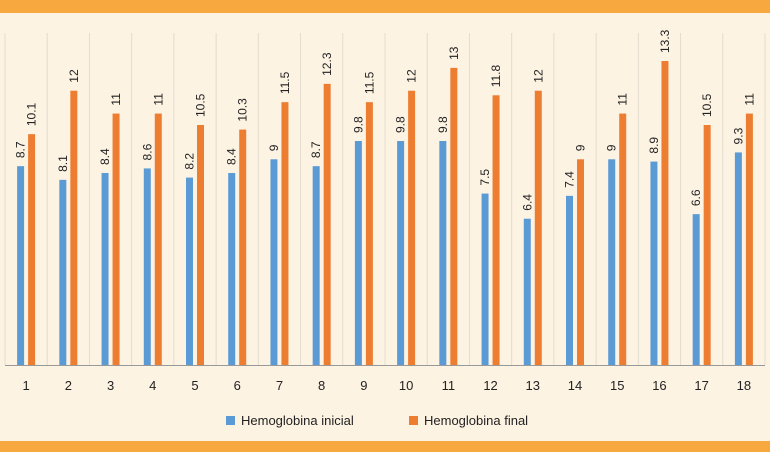  What do you see at coordinates (575, 385) in the screenshot?
I see `x-tick-label: 14` at bounding box center [575, 385].